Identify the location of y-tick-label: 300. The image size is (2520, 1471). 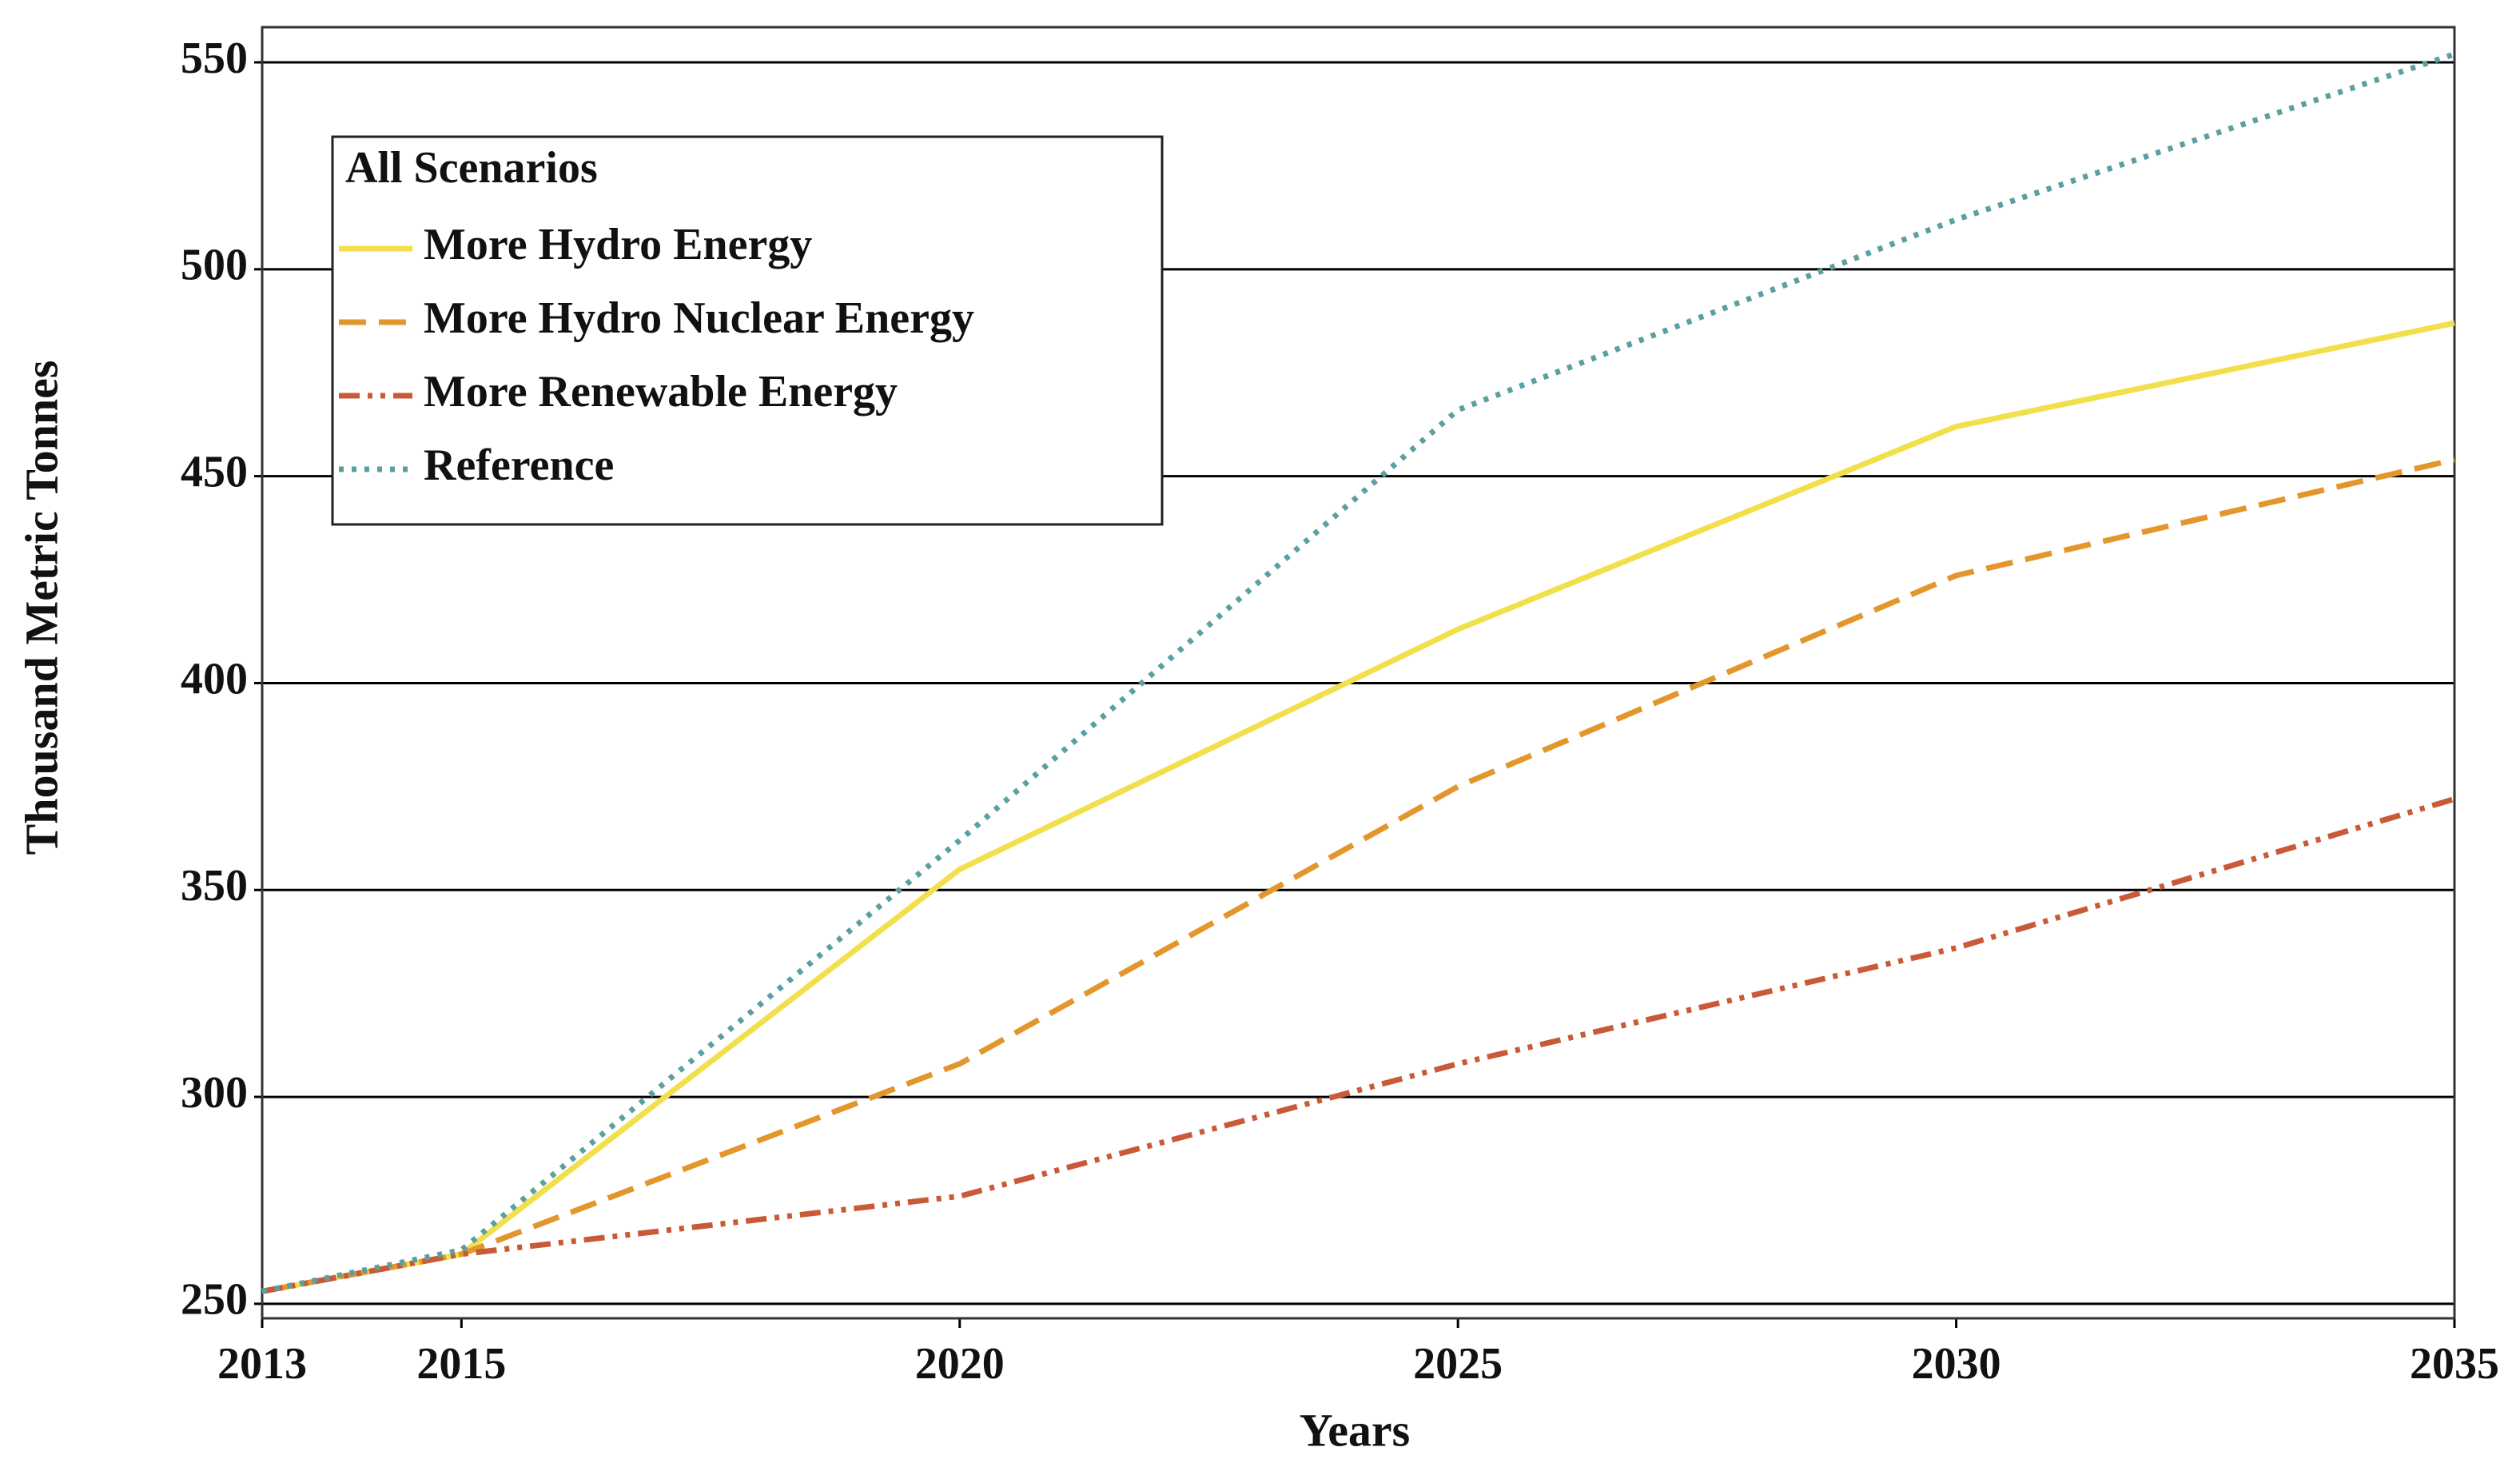
(214, 1093).